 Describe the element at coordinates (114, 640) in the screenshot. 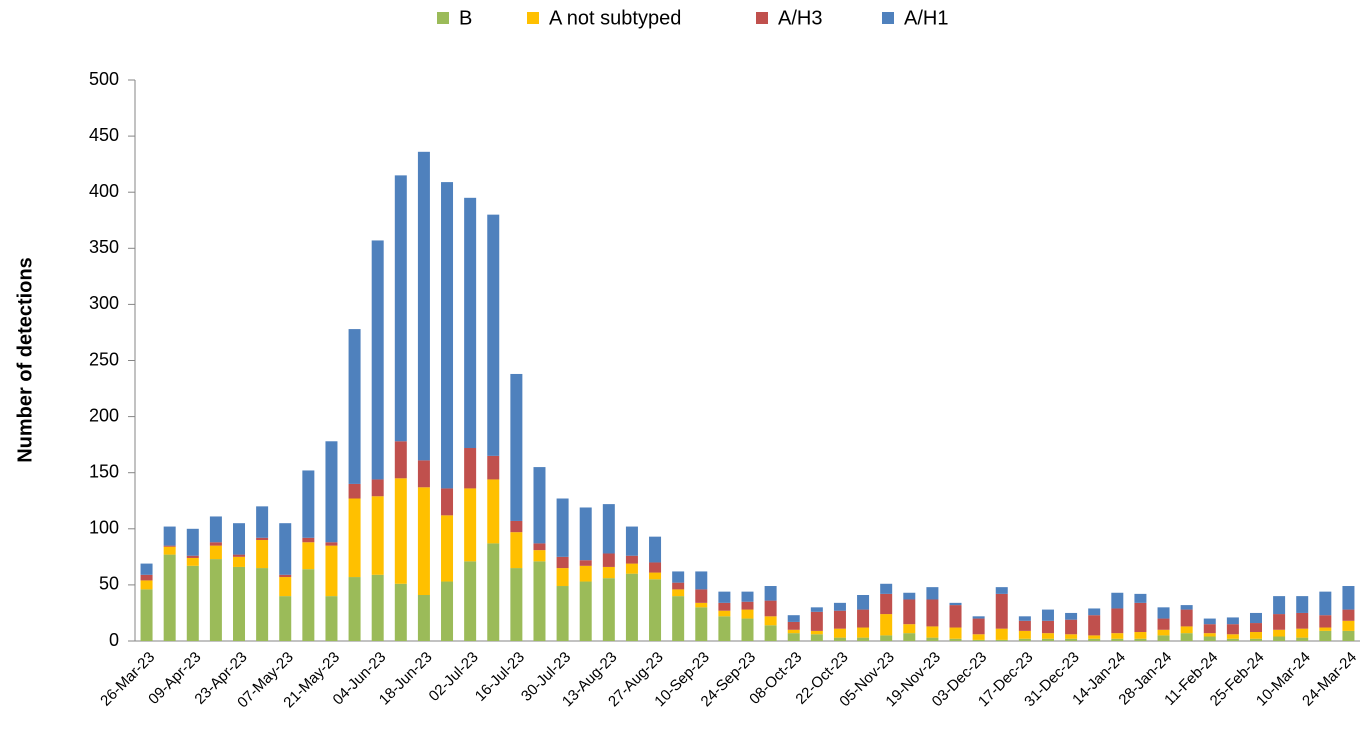

I see `y-tick-label: 0` at that location.